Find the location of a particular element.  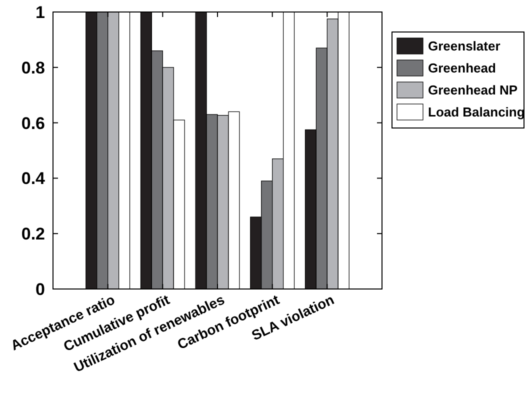

y-tick-label: 0.8 is located at coordinates (33, 68).